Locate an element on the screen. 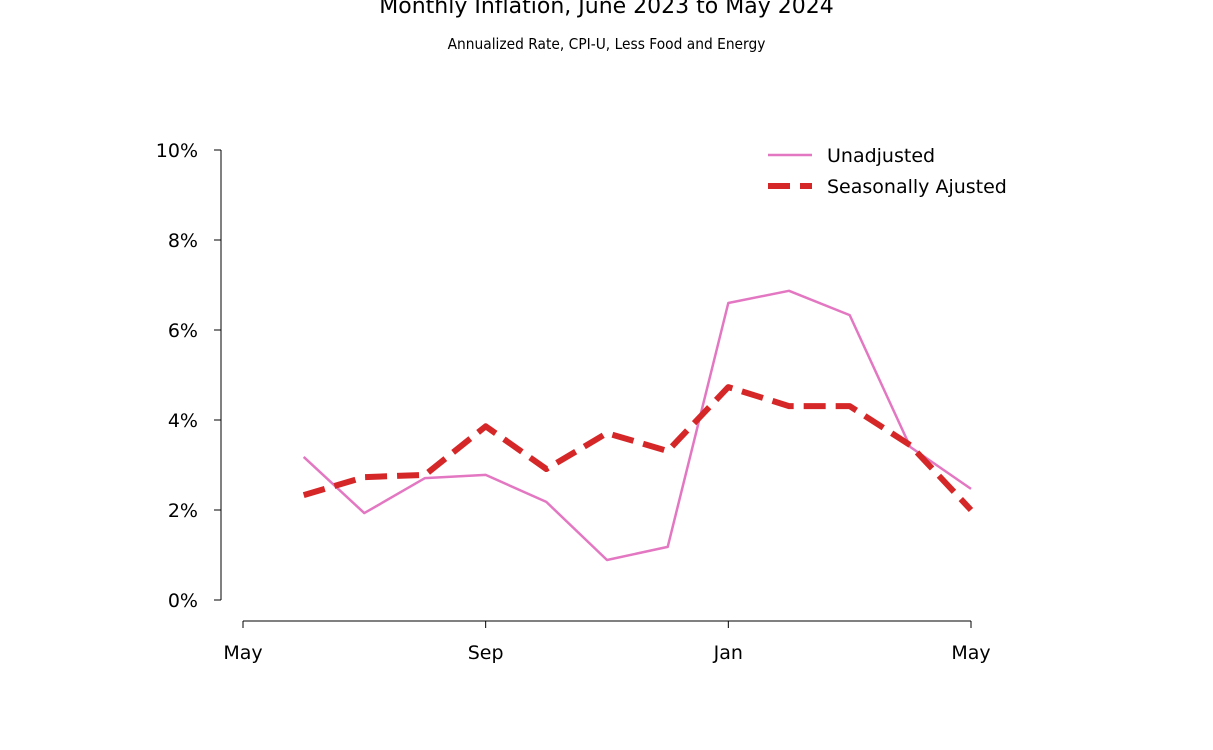  y-tick-label: 4% is located at coordinates (183, 421).